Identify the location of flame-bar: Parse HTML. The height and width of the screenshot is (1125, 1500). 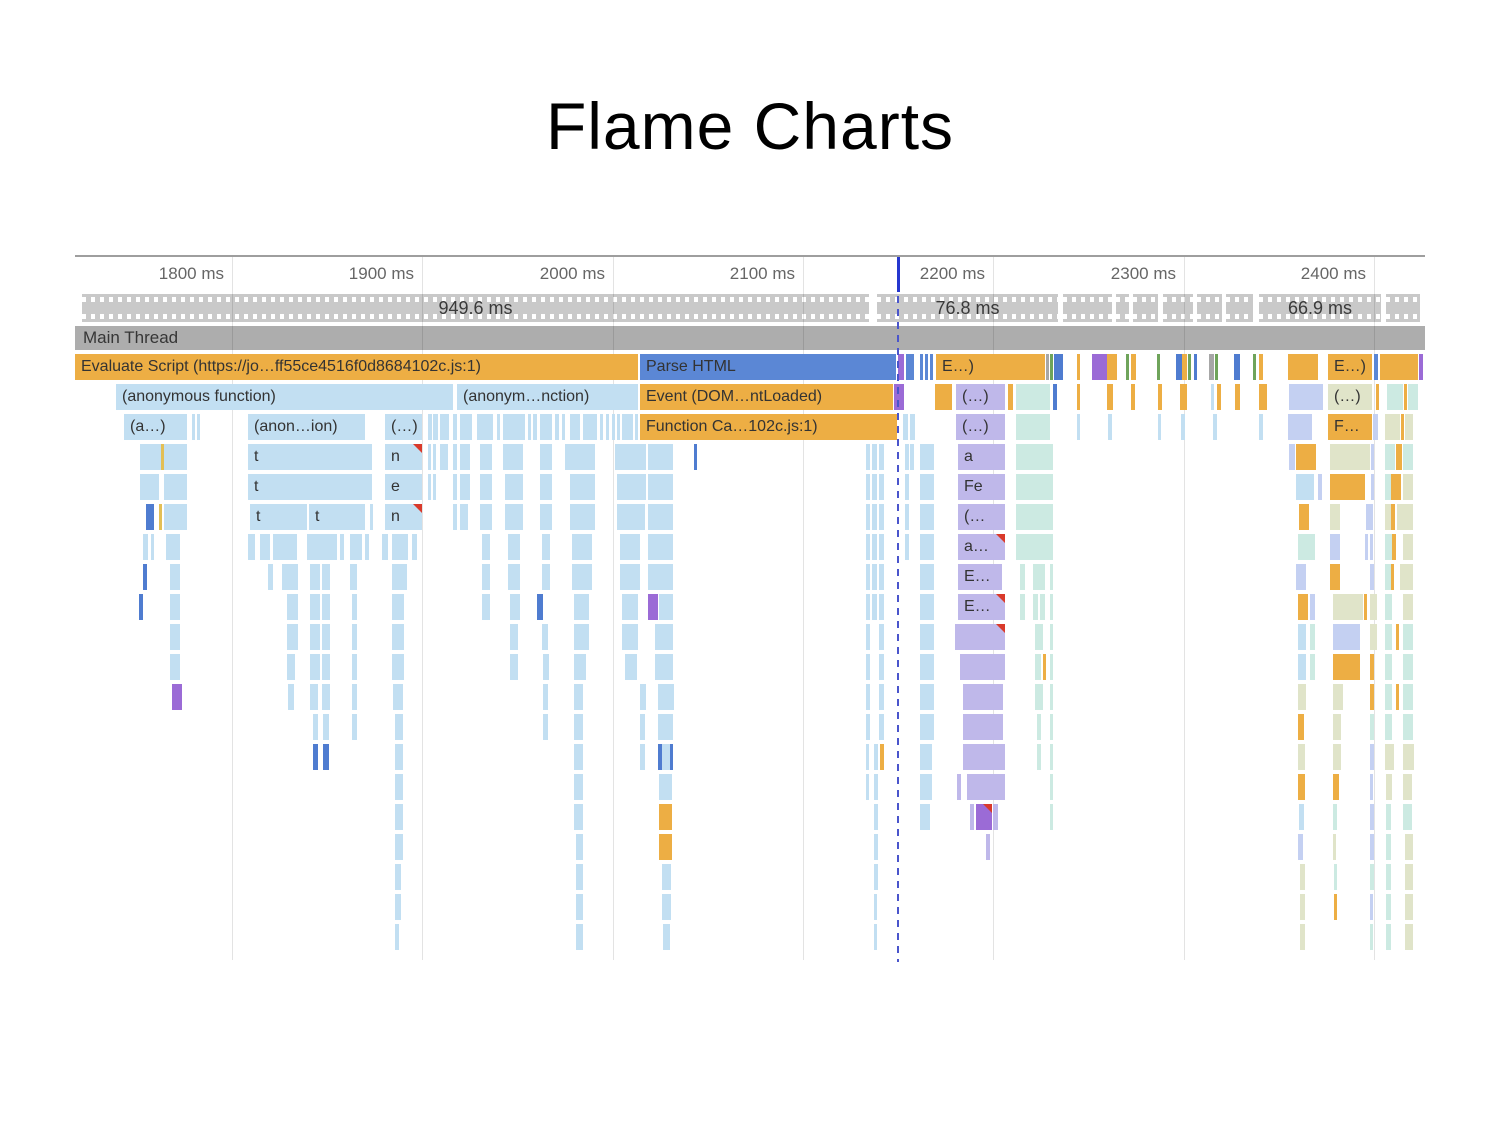
(768, 367).